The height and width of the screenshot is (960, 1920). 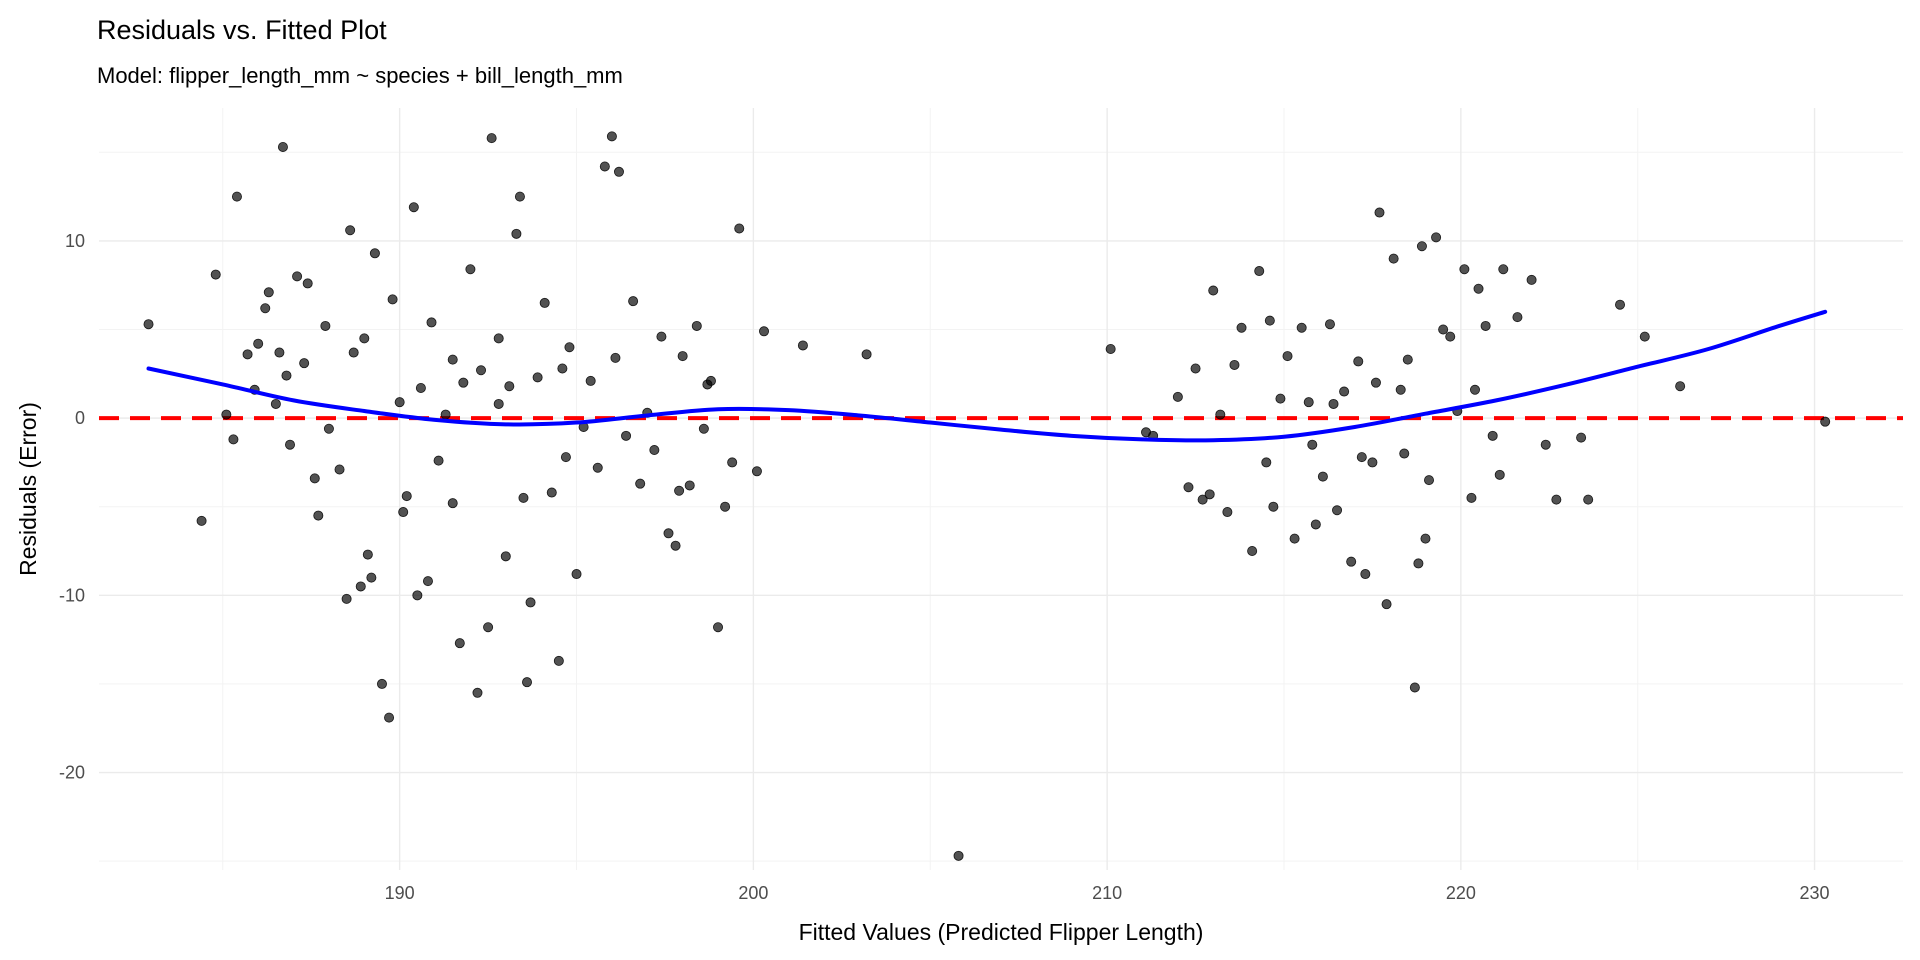 I want to click on x-axis-label: Fitted Values (Predicted Flipper Length), so click(x=1001, y=932).